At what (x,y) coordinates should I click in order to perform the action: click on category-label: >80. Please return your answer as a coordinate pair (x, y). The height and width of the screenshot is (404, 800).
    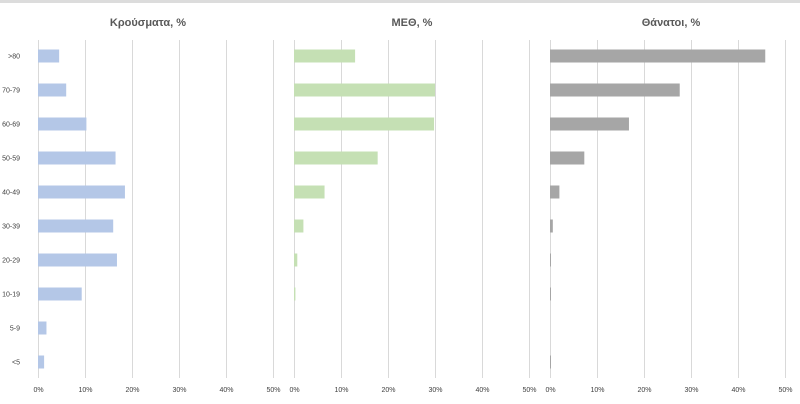
    Looking at the image, I should click on (14, 57).